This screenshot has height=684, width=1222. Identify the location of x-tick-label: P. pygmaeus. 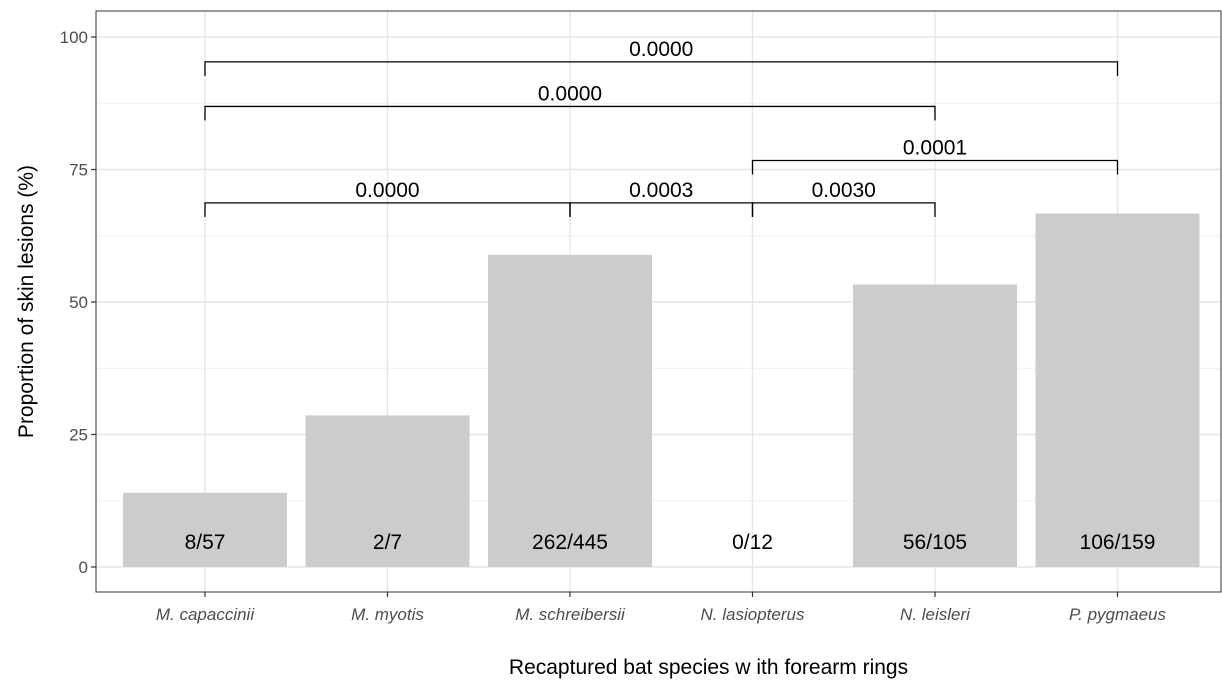
(1118, 614).